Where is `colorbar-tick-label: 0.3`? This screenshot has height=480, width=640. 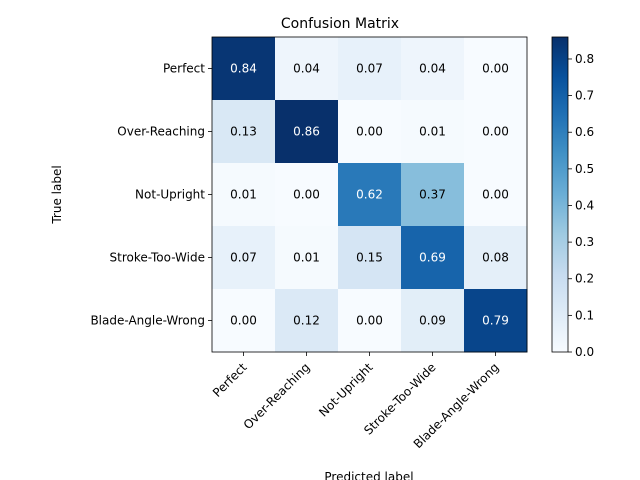
colorbar-tick-label: 0.3 is located at coordinates (584, 242).